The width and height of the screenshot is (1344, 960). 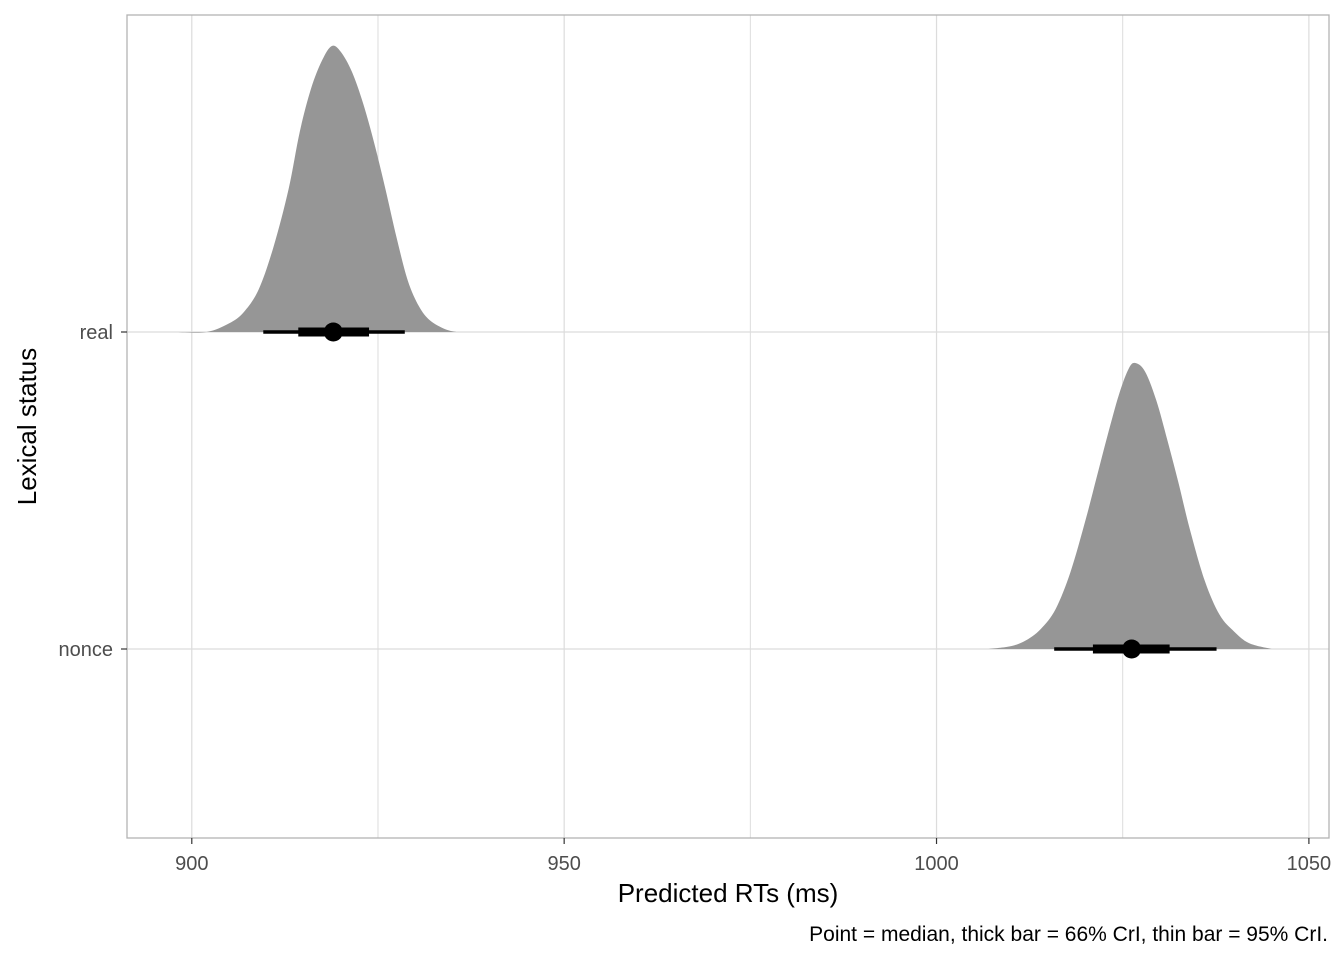 What do you see at coordinates (728, 893) in the screenshot?
I see `x-axis-title: Predicted RTs (ms)` at bounding box center [728, 893].